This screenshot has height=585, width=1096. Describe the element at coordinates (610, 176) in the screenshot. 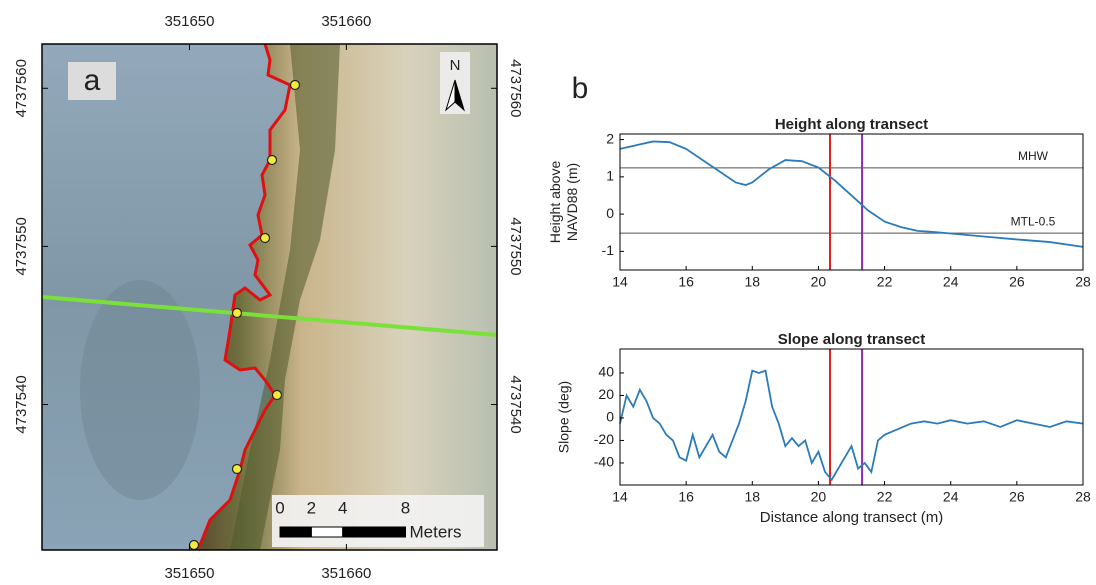

I see `y-tick-label: 1` at that location.